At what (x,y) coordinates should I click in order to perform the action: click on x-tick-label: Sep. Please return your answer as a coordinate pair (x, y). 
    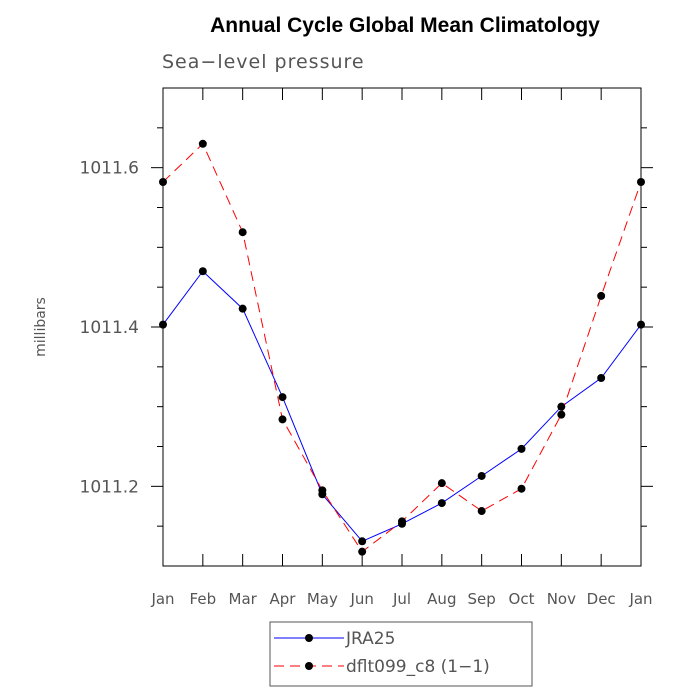
    Looking at the image, I should click on (482, 599).